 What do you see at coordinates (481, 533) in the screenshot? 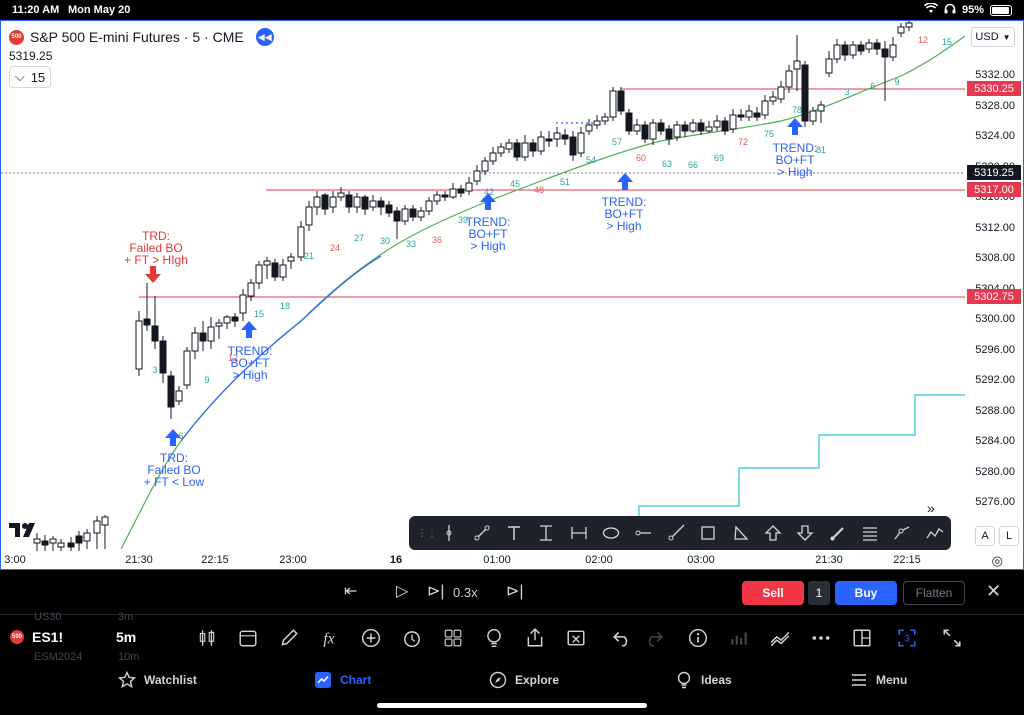
I see `trend-line-icon` at bounding box center [481, 533].